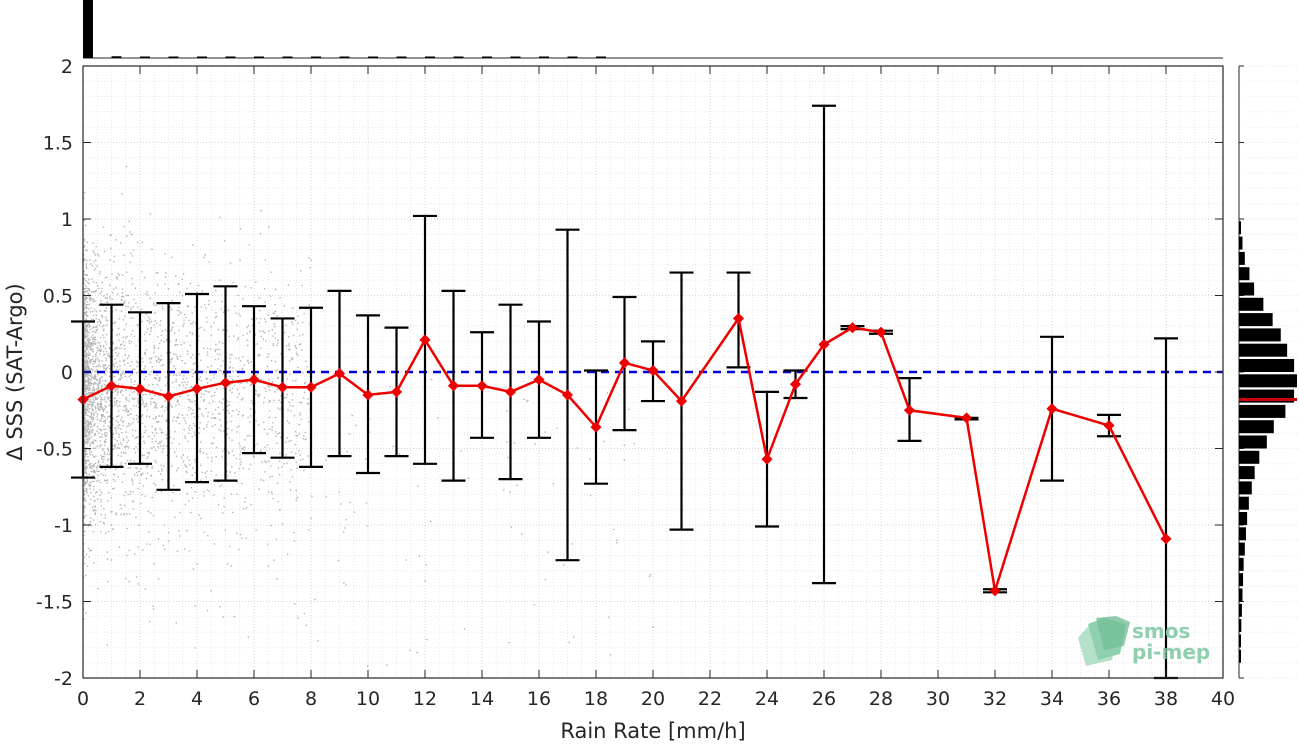  I want to click on x-tick-label: 40, so click(1223, 699).